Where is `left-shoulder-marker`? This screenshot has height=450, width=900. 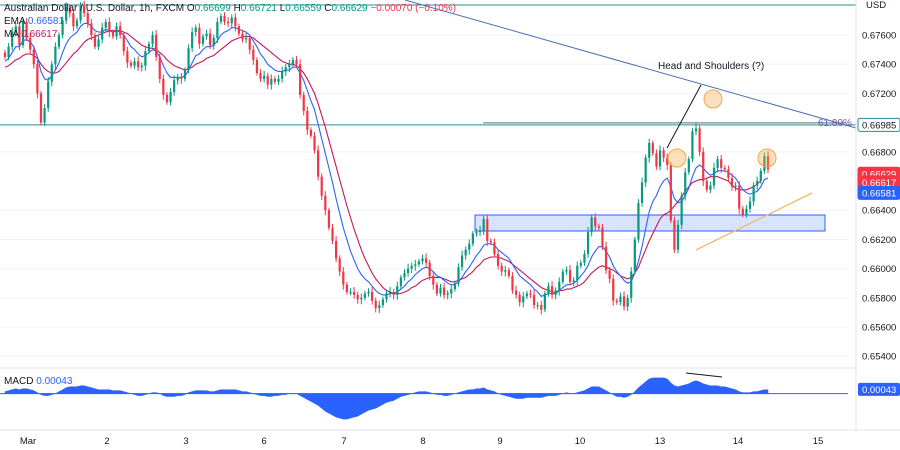 left-shoulder-marker is located at coordinates (677, 158).